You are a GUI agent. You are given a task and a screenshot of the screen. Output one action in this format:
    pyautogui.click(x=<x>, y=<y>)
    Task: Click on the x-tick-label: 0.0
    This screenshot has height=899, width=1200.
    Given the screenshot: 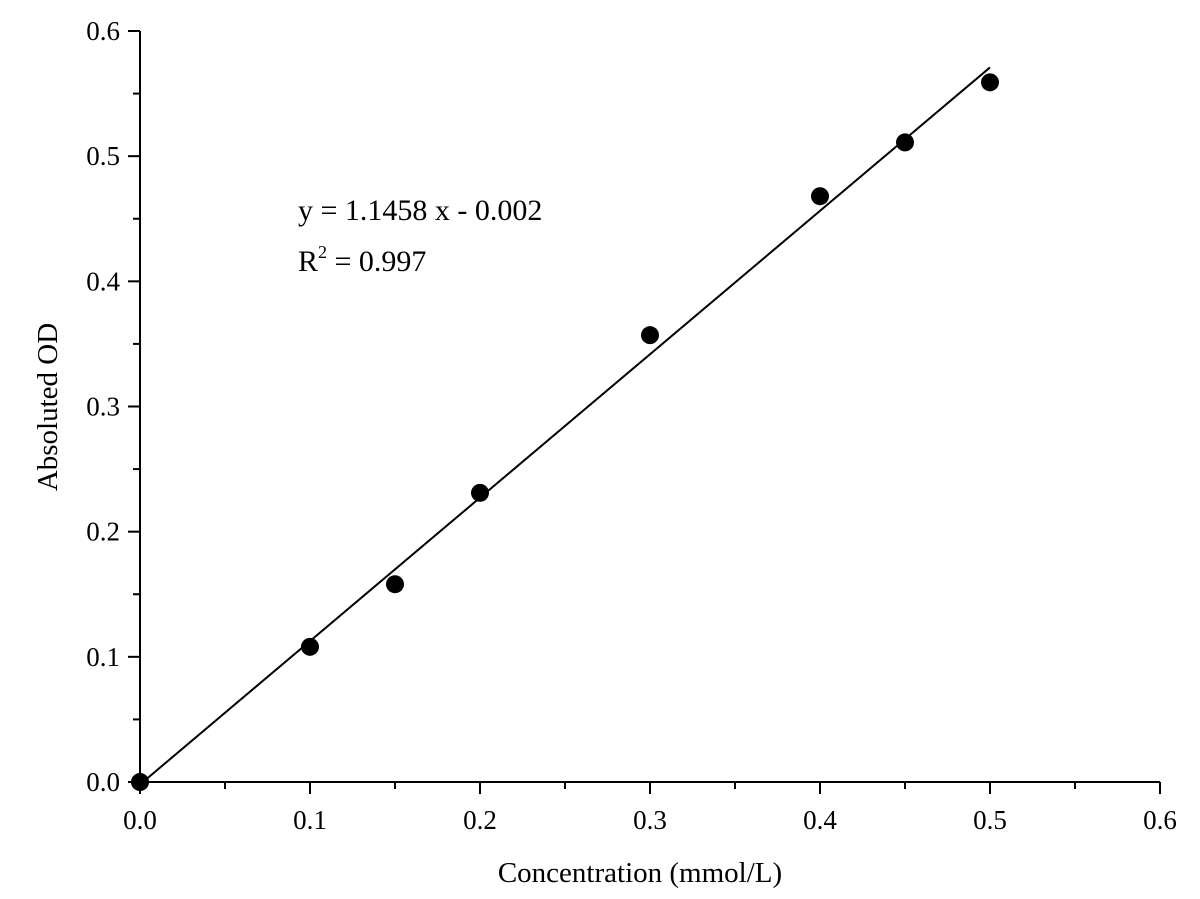 What is the action you would take?
    pyautogui.click(x=140, y=820)
    